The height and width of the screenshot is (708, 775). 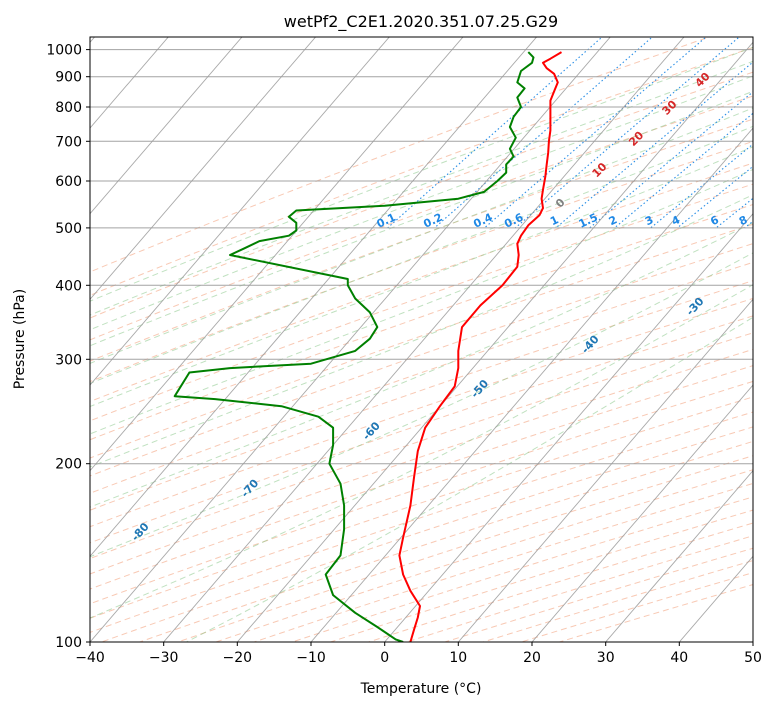 I want to click on x-tick-label: 0, so click(x=384, y=658).